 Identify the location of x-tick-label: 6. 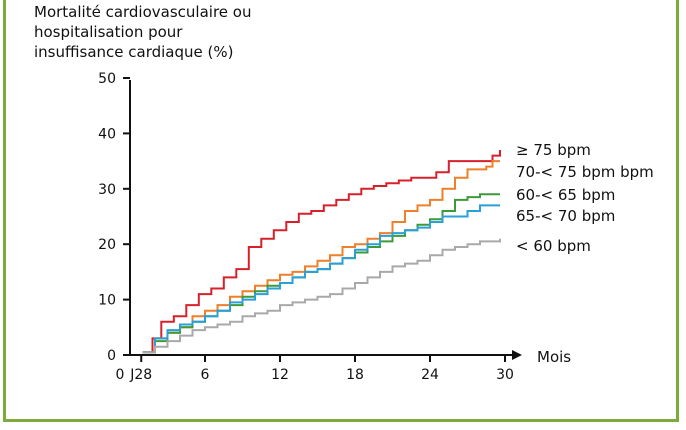
(205, 375).